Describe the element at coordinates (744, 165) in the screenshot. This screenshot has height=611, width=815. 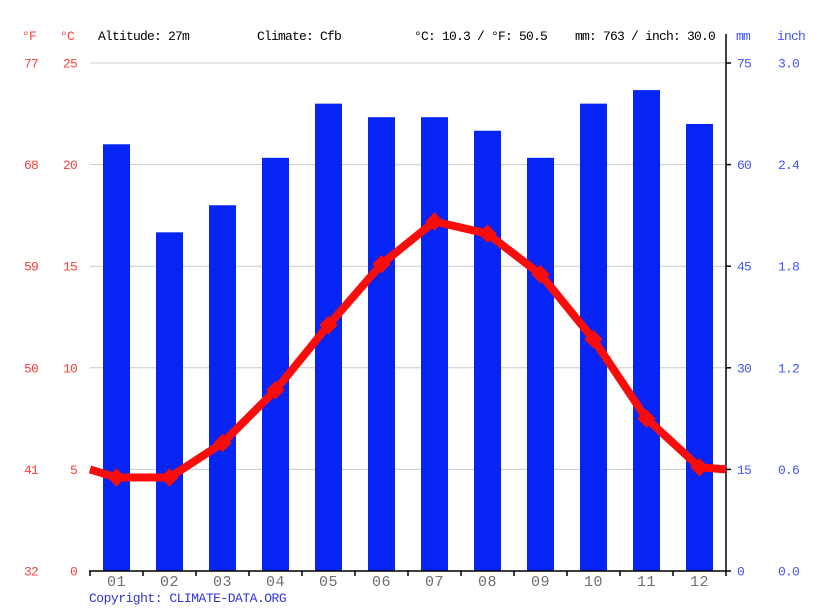
I see `mm-tick-label: 60` at that location.